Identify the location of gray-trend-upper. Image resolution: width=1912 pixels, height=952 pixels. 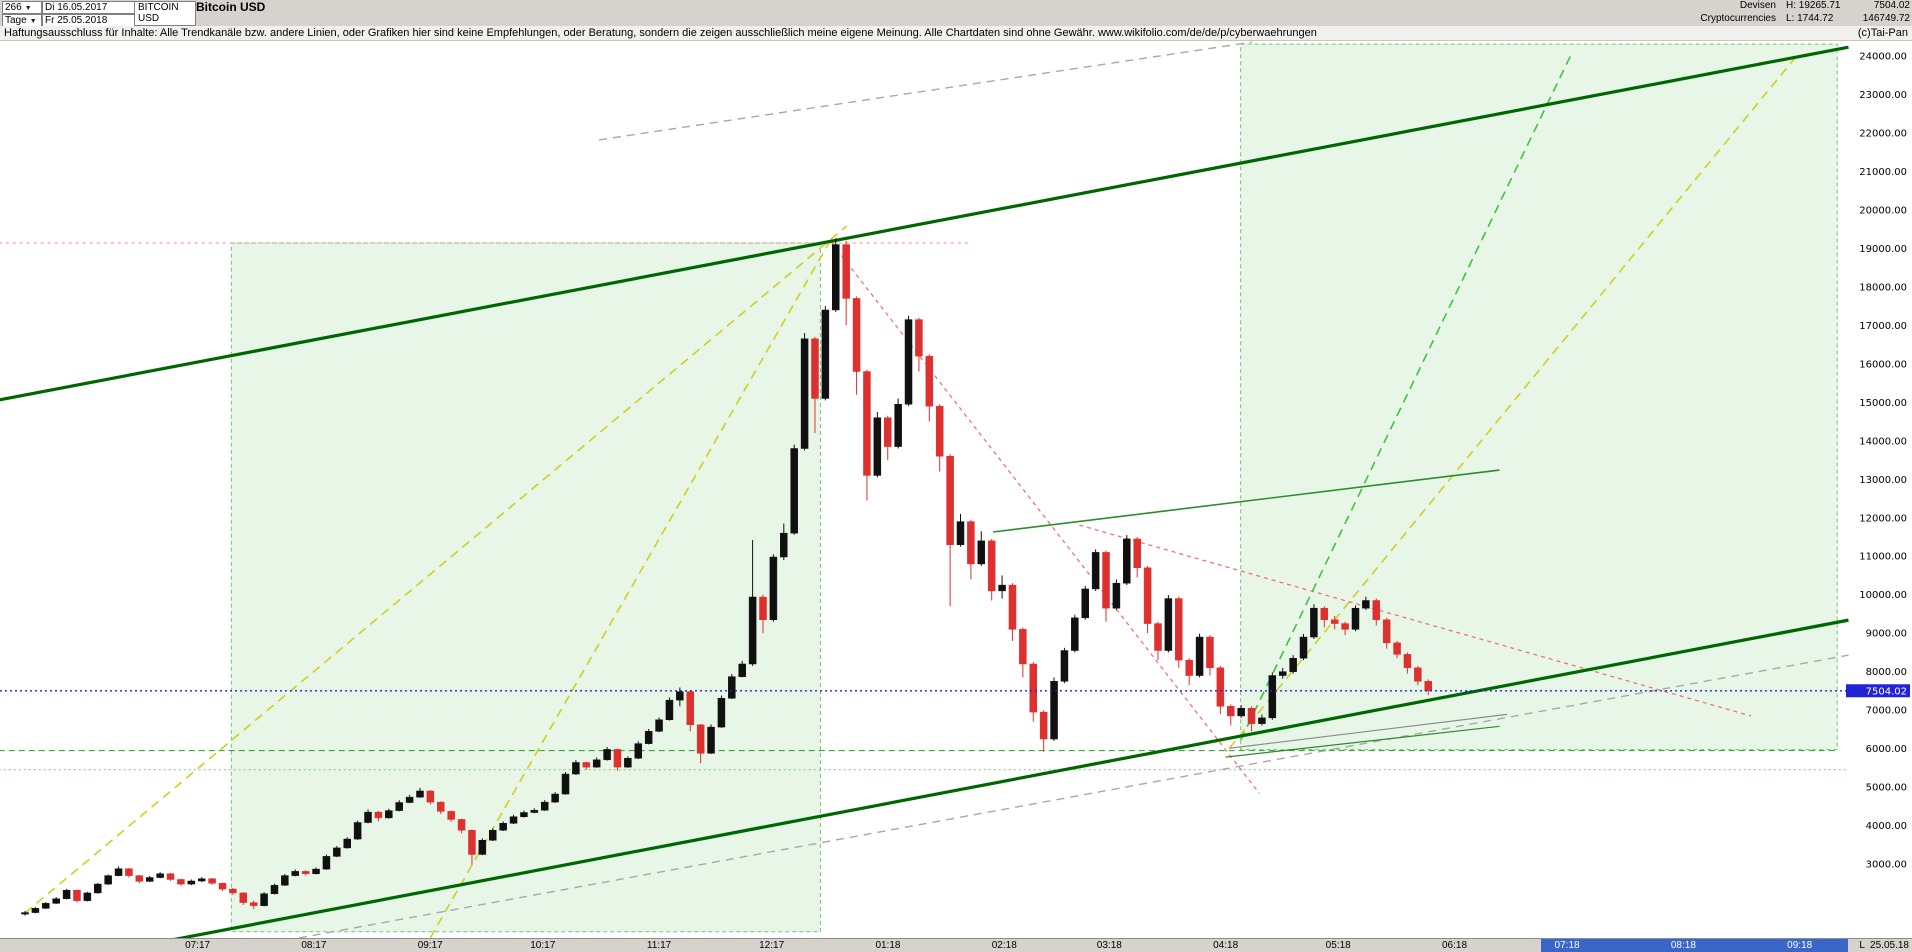
(925, 91).